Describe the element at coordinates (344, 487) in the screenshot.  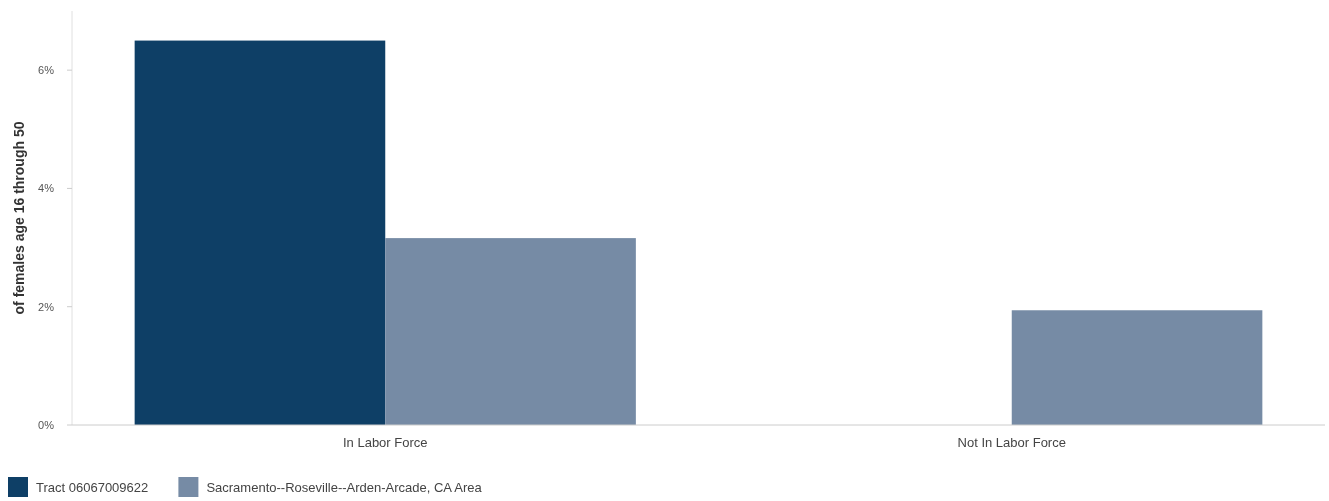
I see `legend-label: Sacramento--Roseville--Arden-Arcade, CA Area` at that location.